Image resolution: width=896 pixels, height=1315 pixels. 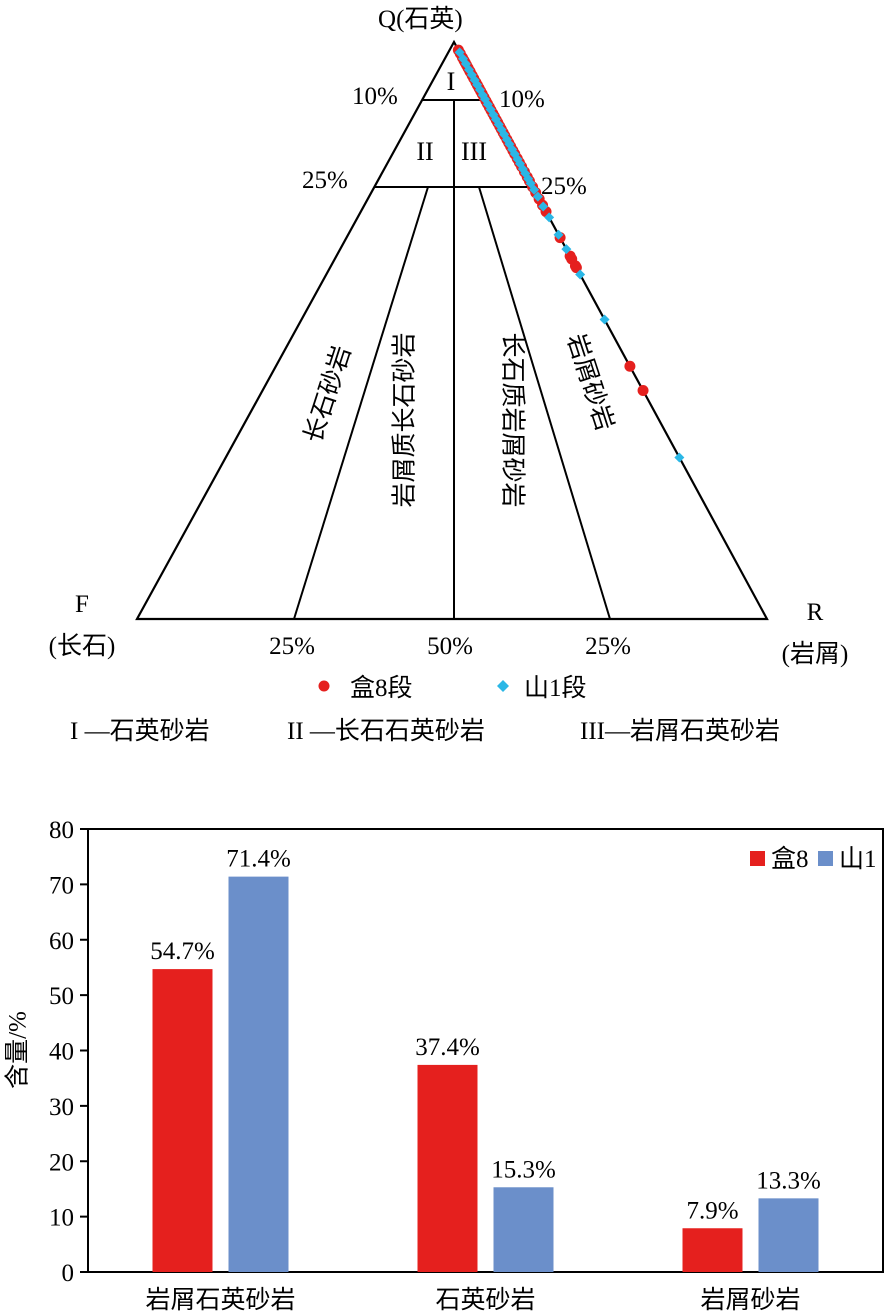 What do you see at coordinates (790, 859) in the screenshot?
I see `legend-he8-bar-label: 盒8` at bounding box center [790, 859].